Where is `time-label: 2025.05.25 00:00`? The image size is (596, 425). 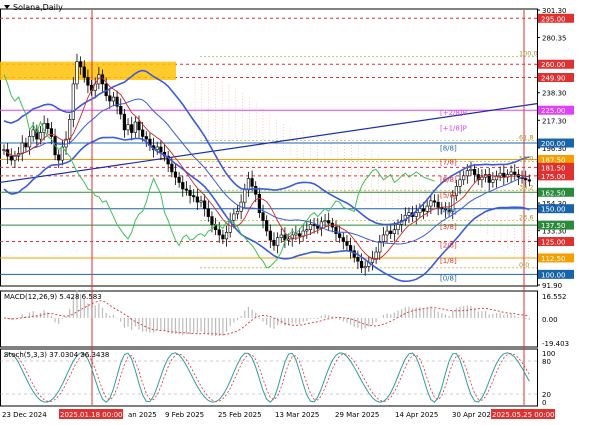 time-label: 2025.05.25 00:00 is located at coordinates (523, 415).